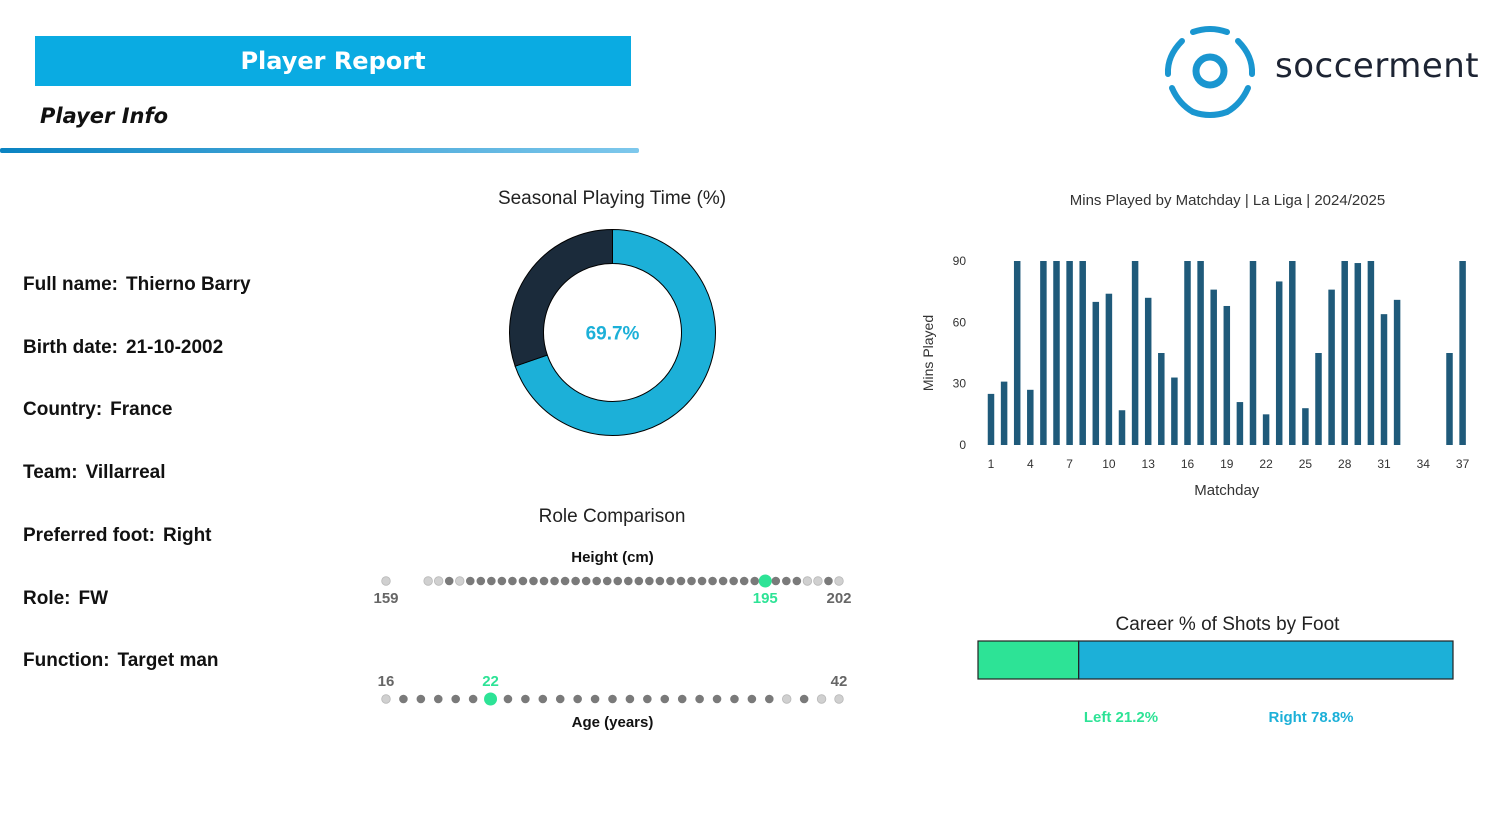 This screenshot has height=838, width=1498. I want to click on shots-by-foot-chart: Left 21.2% Right 78.8%, so click(1215, 683).